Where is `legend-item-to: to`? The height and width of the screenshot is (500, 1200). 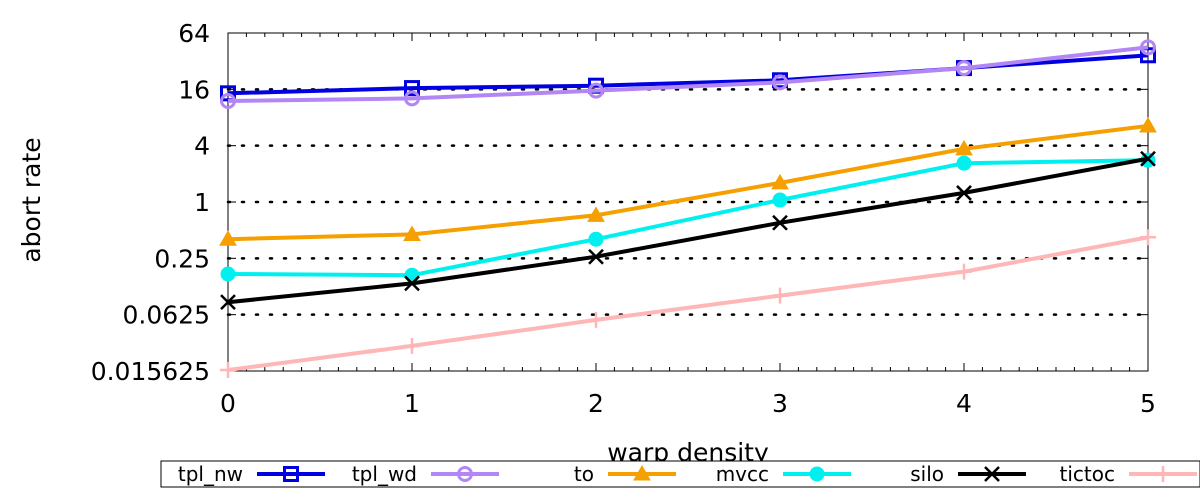
legend-item-to: to is located at coordinates (625, 474).